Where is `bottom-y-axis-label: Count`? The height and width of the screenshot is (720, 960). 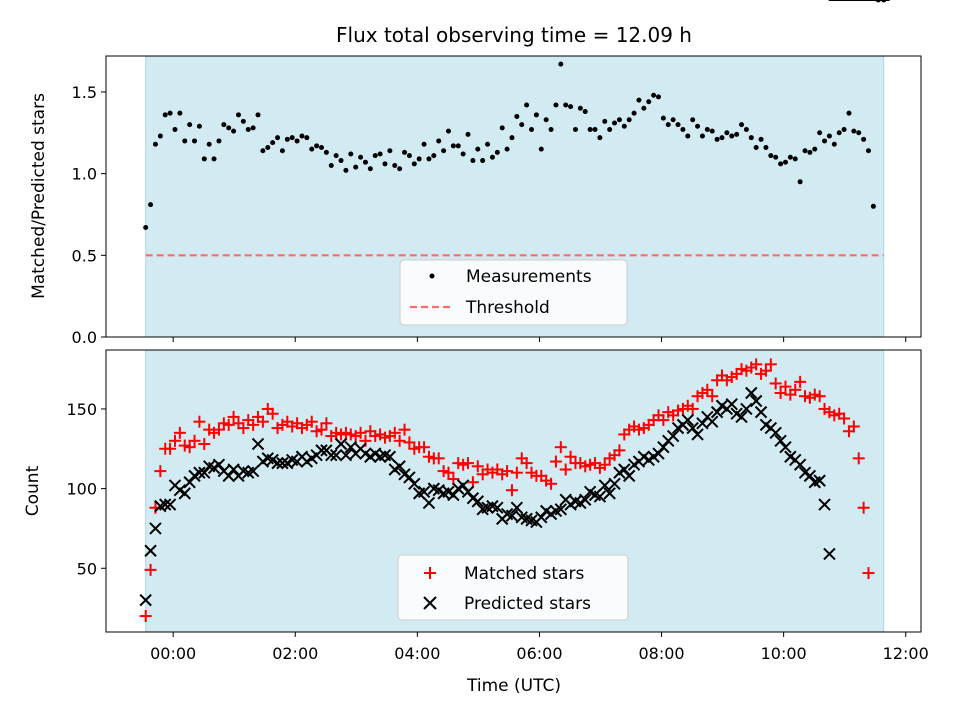
bottom-y-axis-label: Count is located at coordinates (33, 490).